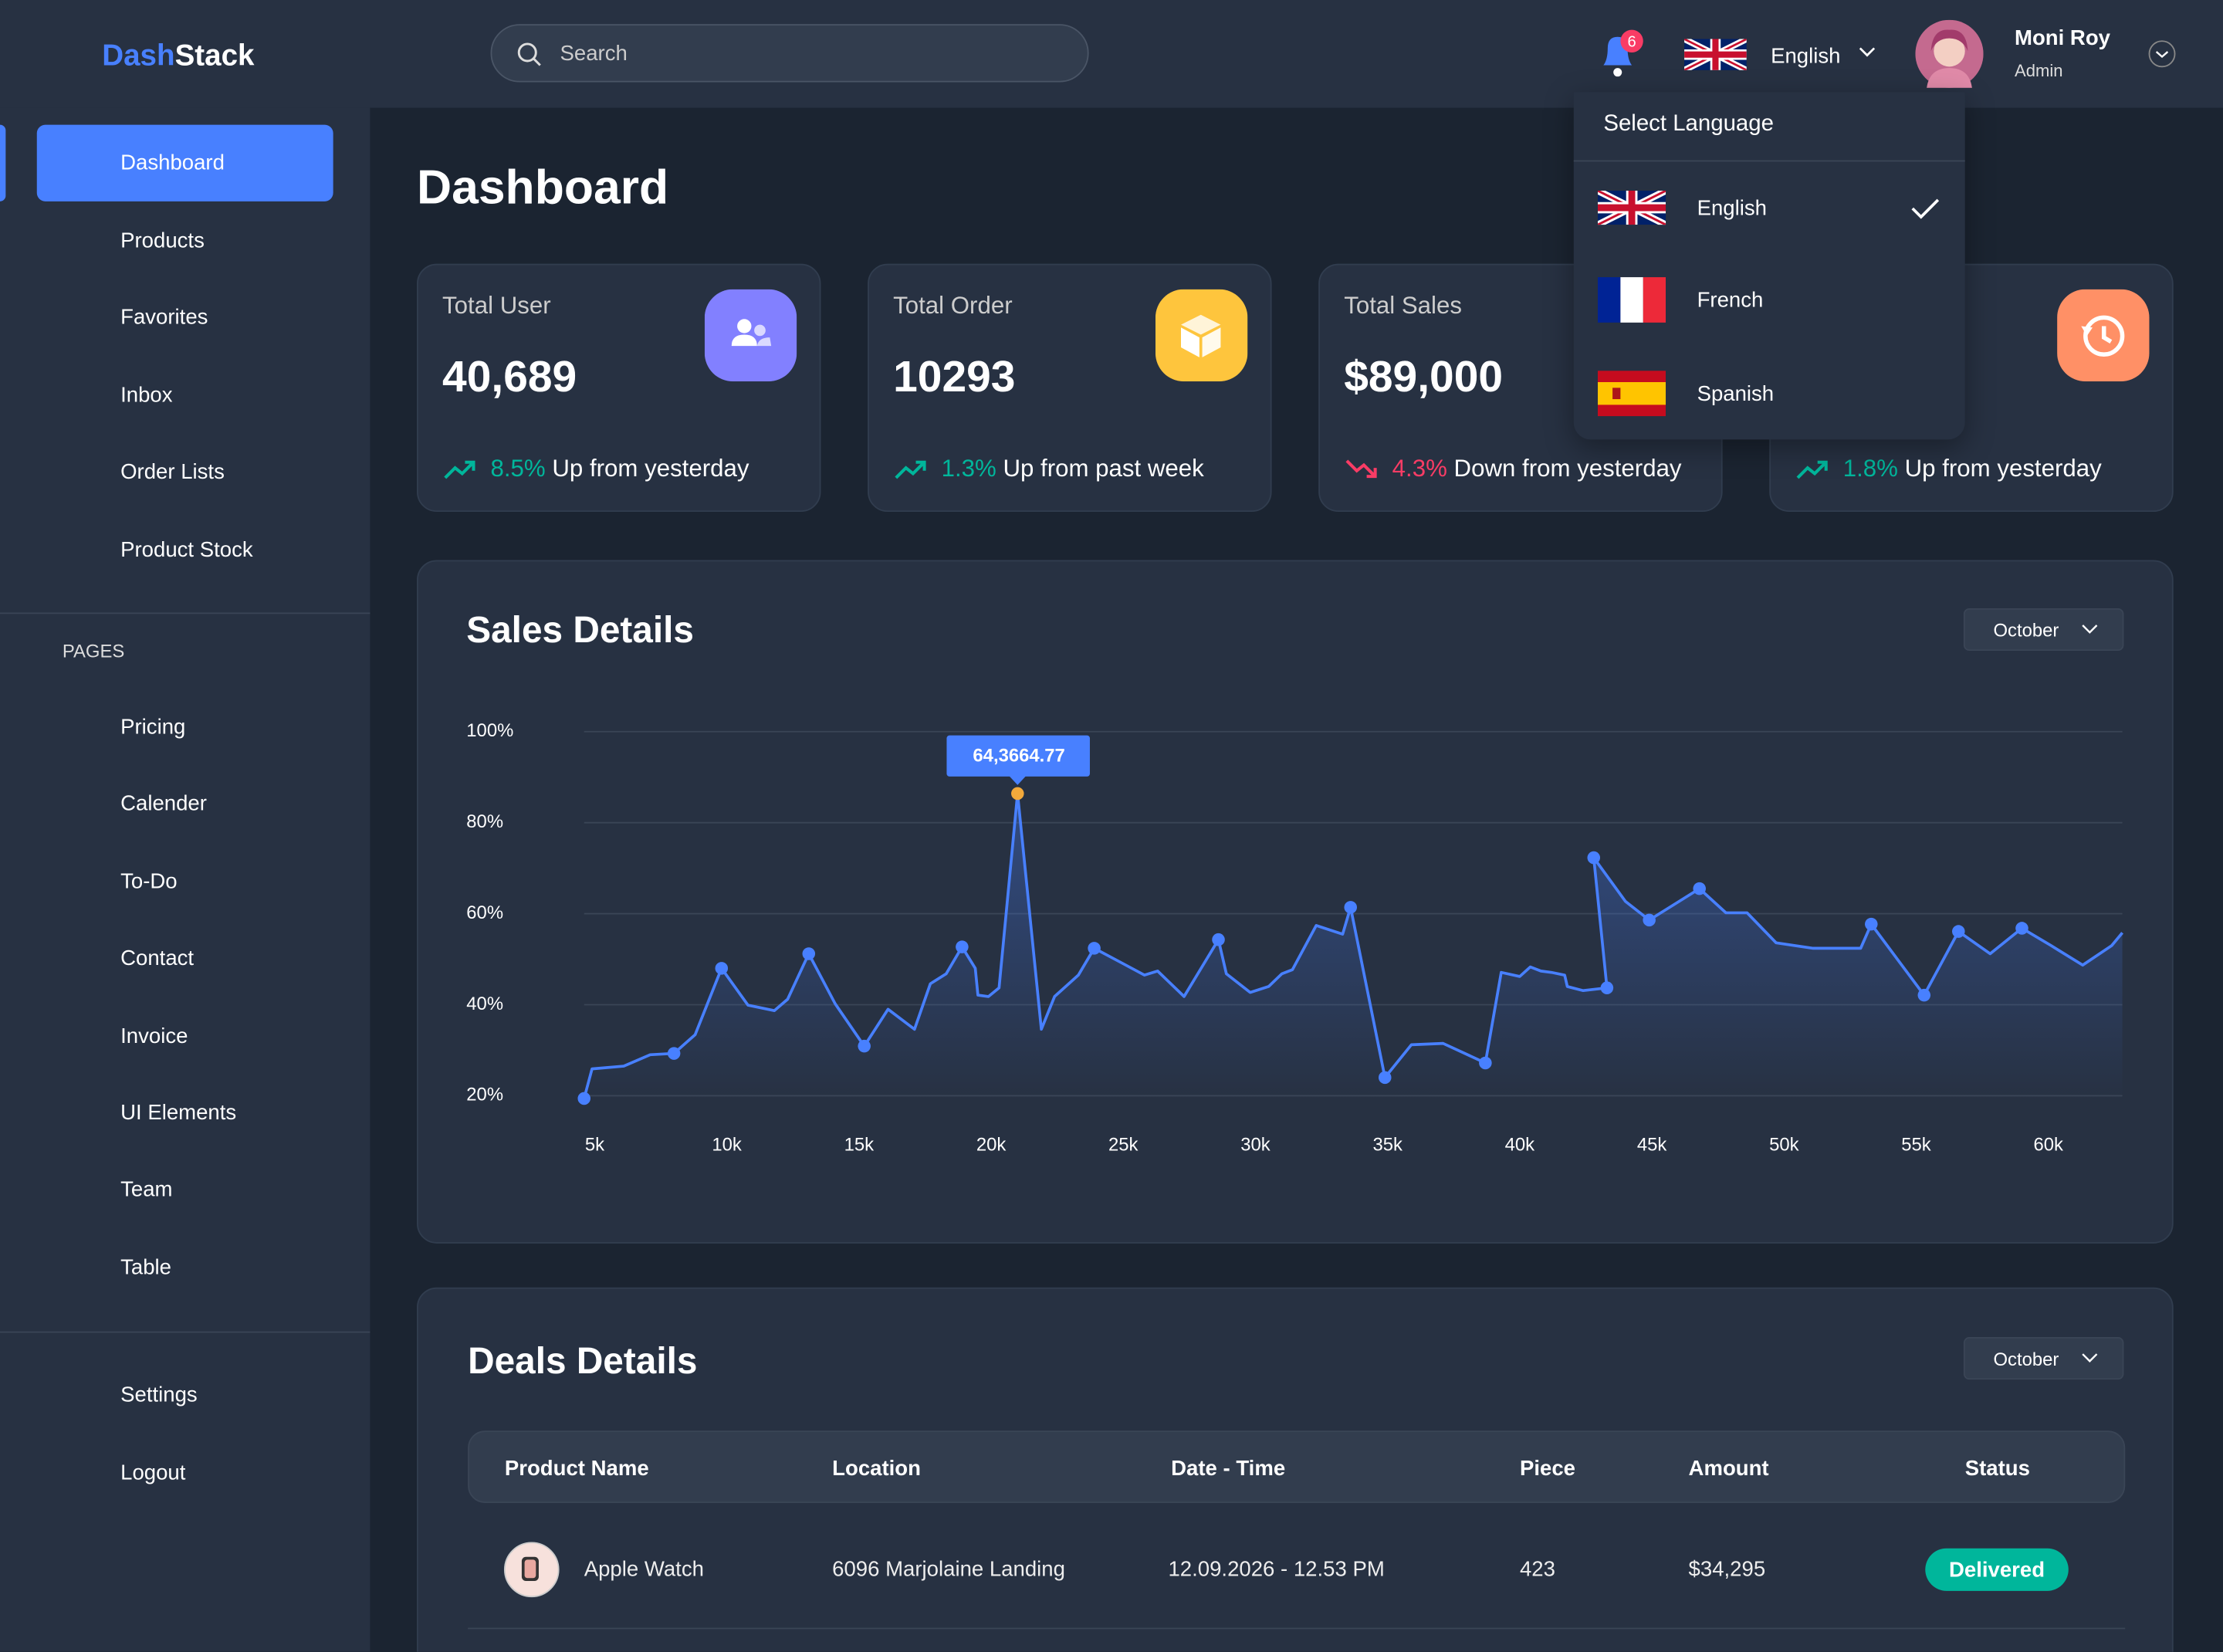 This screenshot has width=2223, height=1652. Describe the element at coordinates (484, 1095) in the screenshot. I see `y-tick-label: 20%` at that location.